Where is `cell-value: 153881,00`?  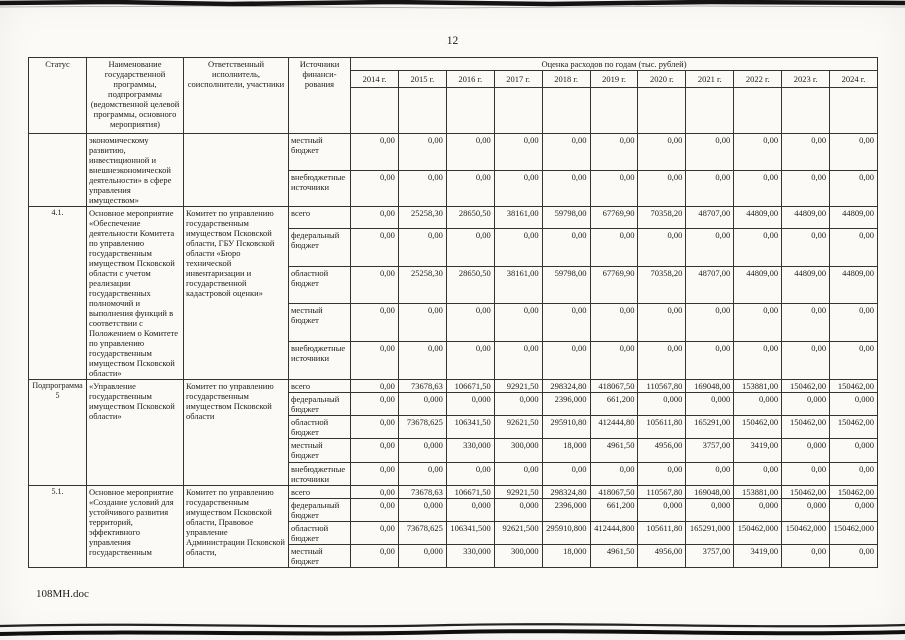
cell-value: 153881,00 is located at coordinates (758, 386).